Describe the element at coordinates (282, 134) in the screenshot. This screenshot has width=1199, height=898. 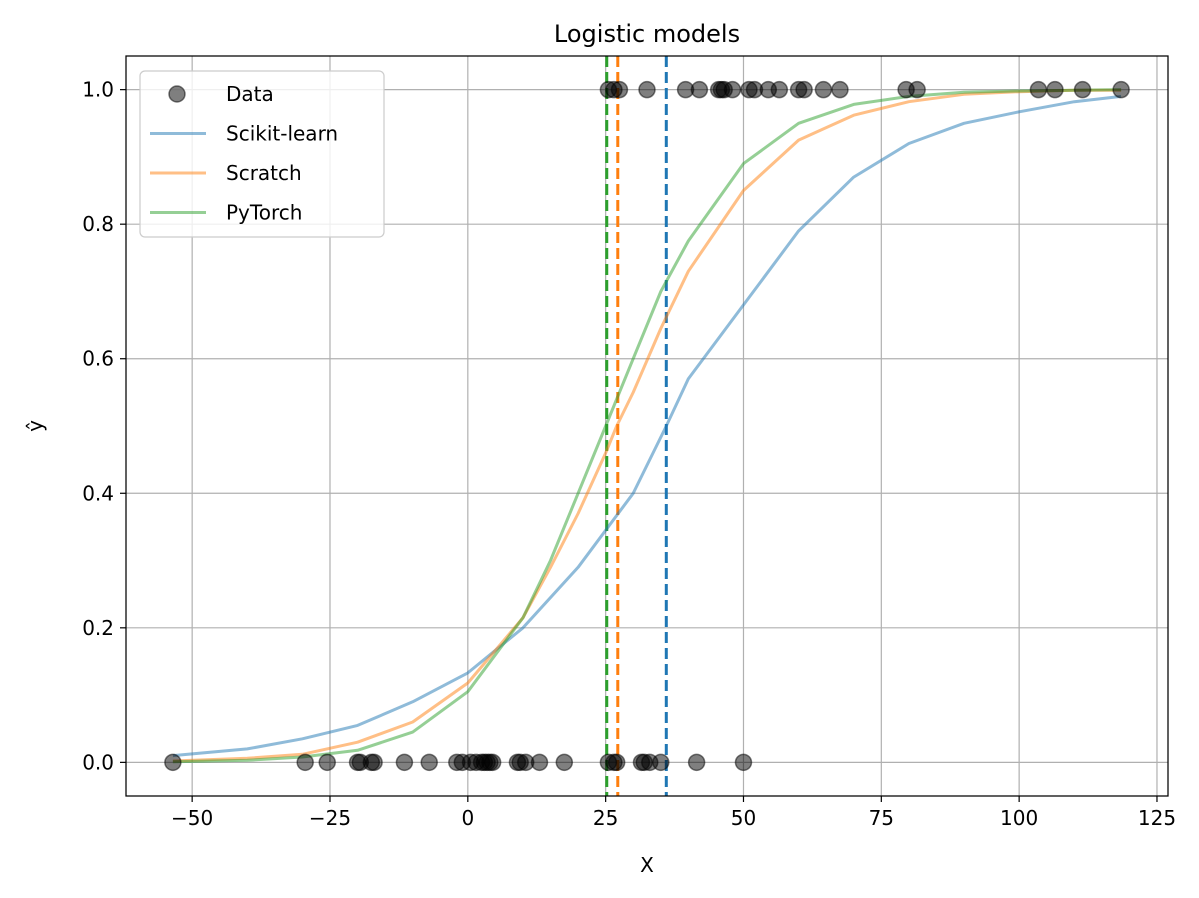
I see `legend-label: Scikit-learn` at that location.